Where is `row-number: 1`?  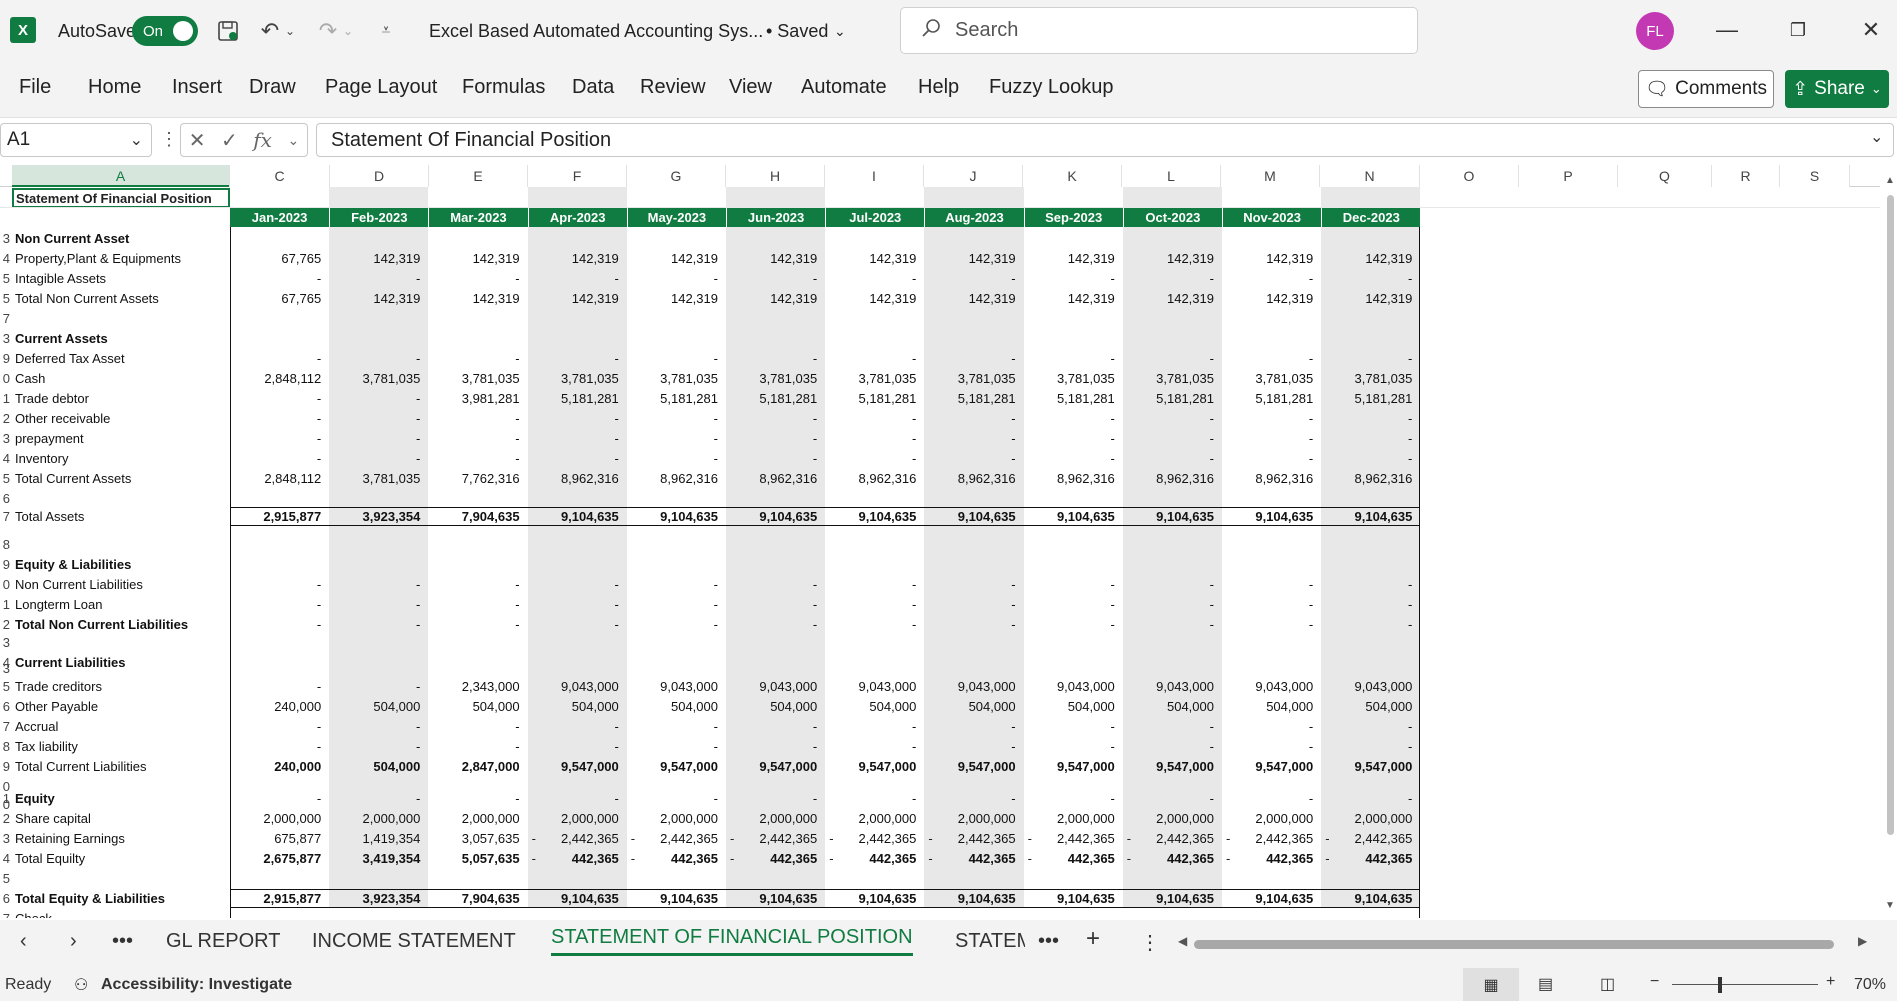
row-number: 1 is located at coordinates (6, 398).